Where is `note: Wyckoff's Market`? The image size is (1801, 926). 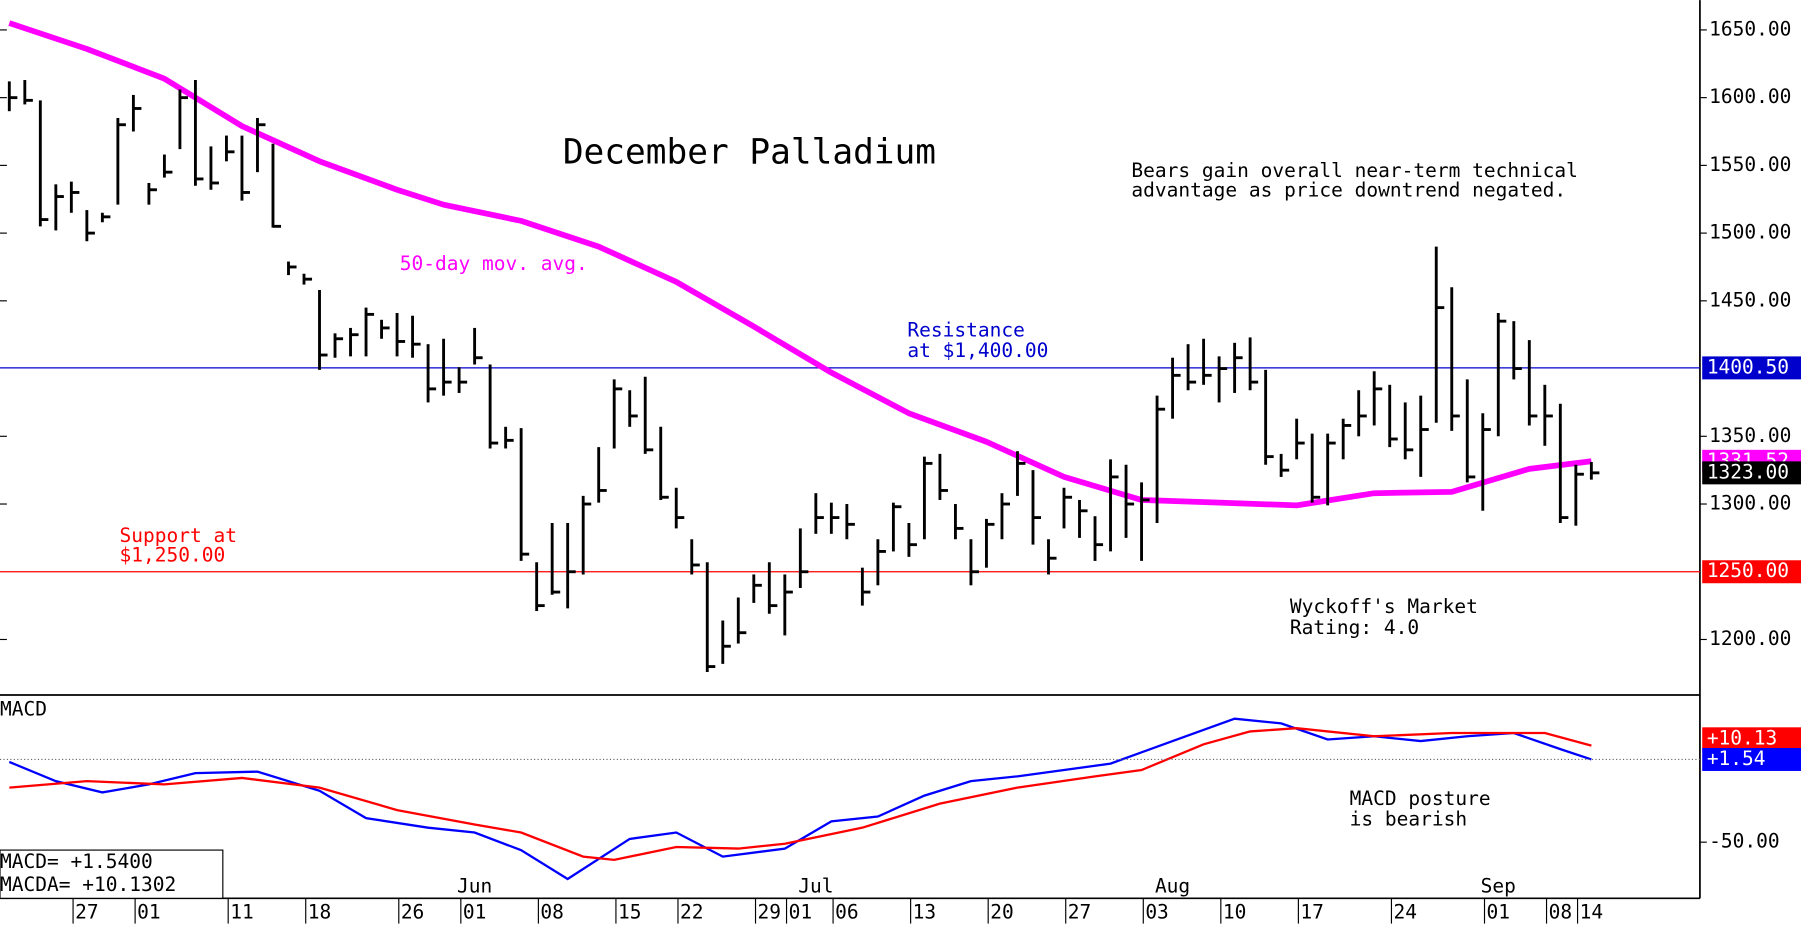
note: Wyckoff's Market is located at coordinates (1384, 606).